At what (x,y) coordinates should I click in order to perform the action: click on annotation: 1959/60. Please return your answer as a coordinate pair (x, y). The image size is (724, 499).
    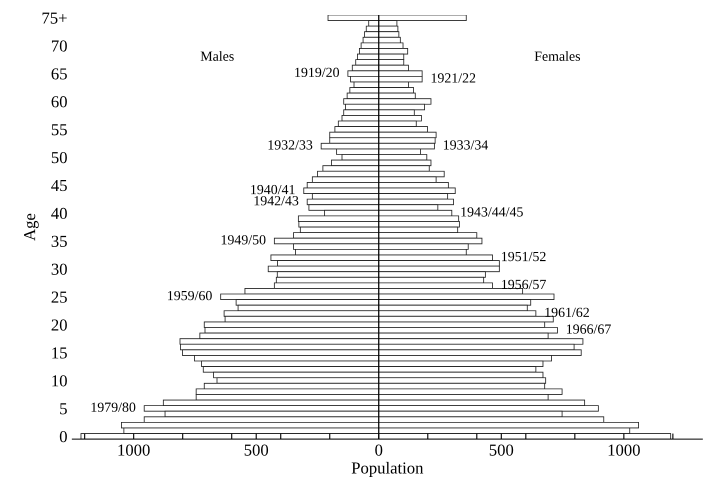
    Looking at the image, I should click on (190, 295).